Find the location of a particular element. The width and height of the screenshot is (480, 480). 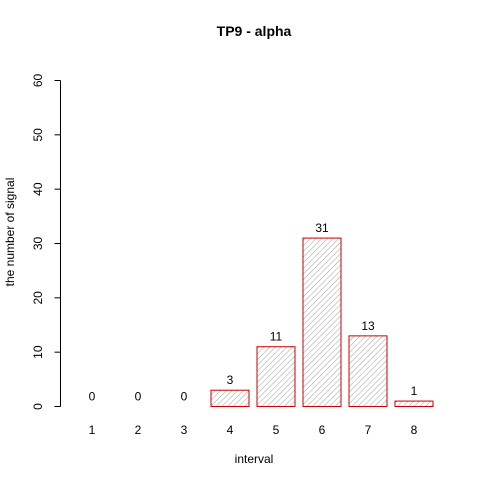

chart-title: TP9 - alpha is located at coordinates (254, 31).